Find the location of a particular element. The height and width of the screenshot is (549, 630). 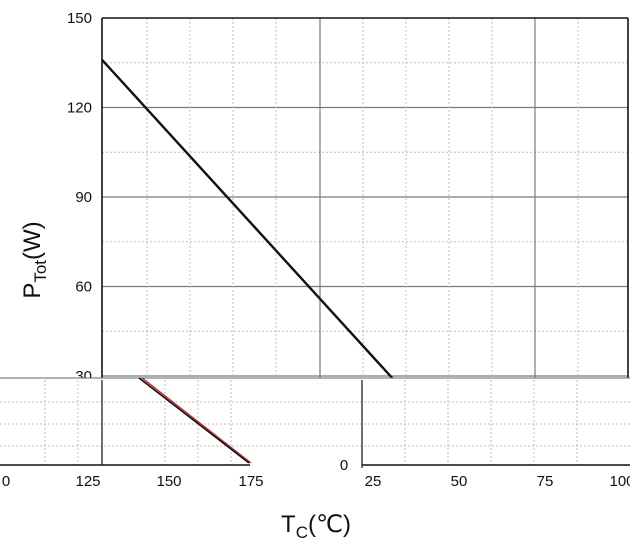

y-tick-label: 120 is located at coordinates (79, 108).